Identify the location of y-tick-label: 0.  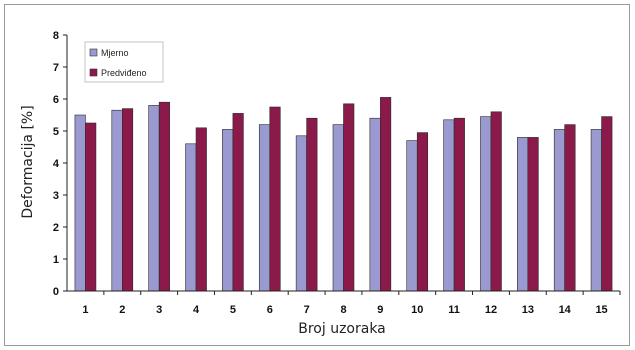
(56, 292).